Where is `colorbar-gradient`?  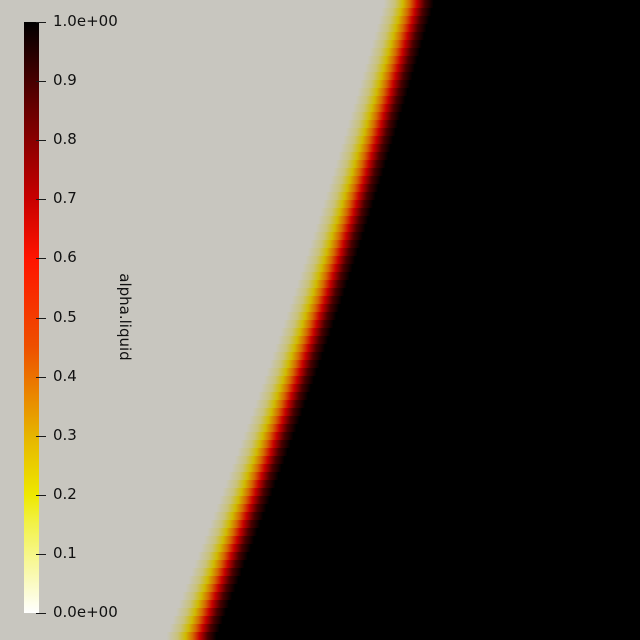
colorbar-gradient is located at coordinates (31, 317).